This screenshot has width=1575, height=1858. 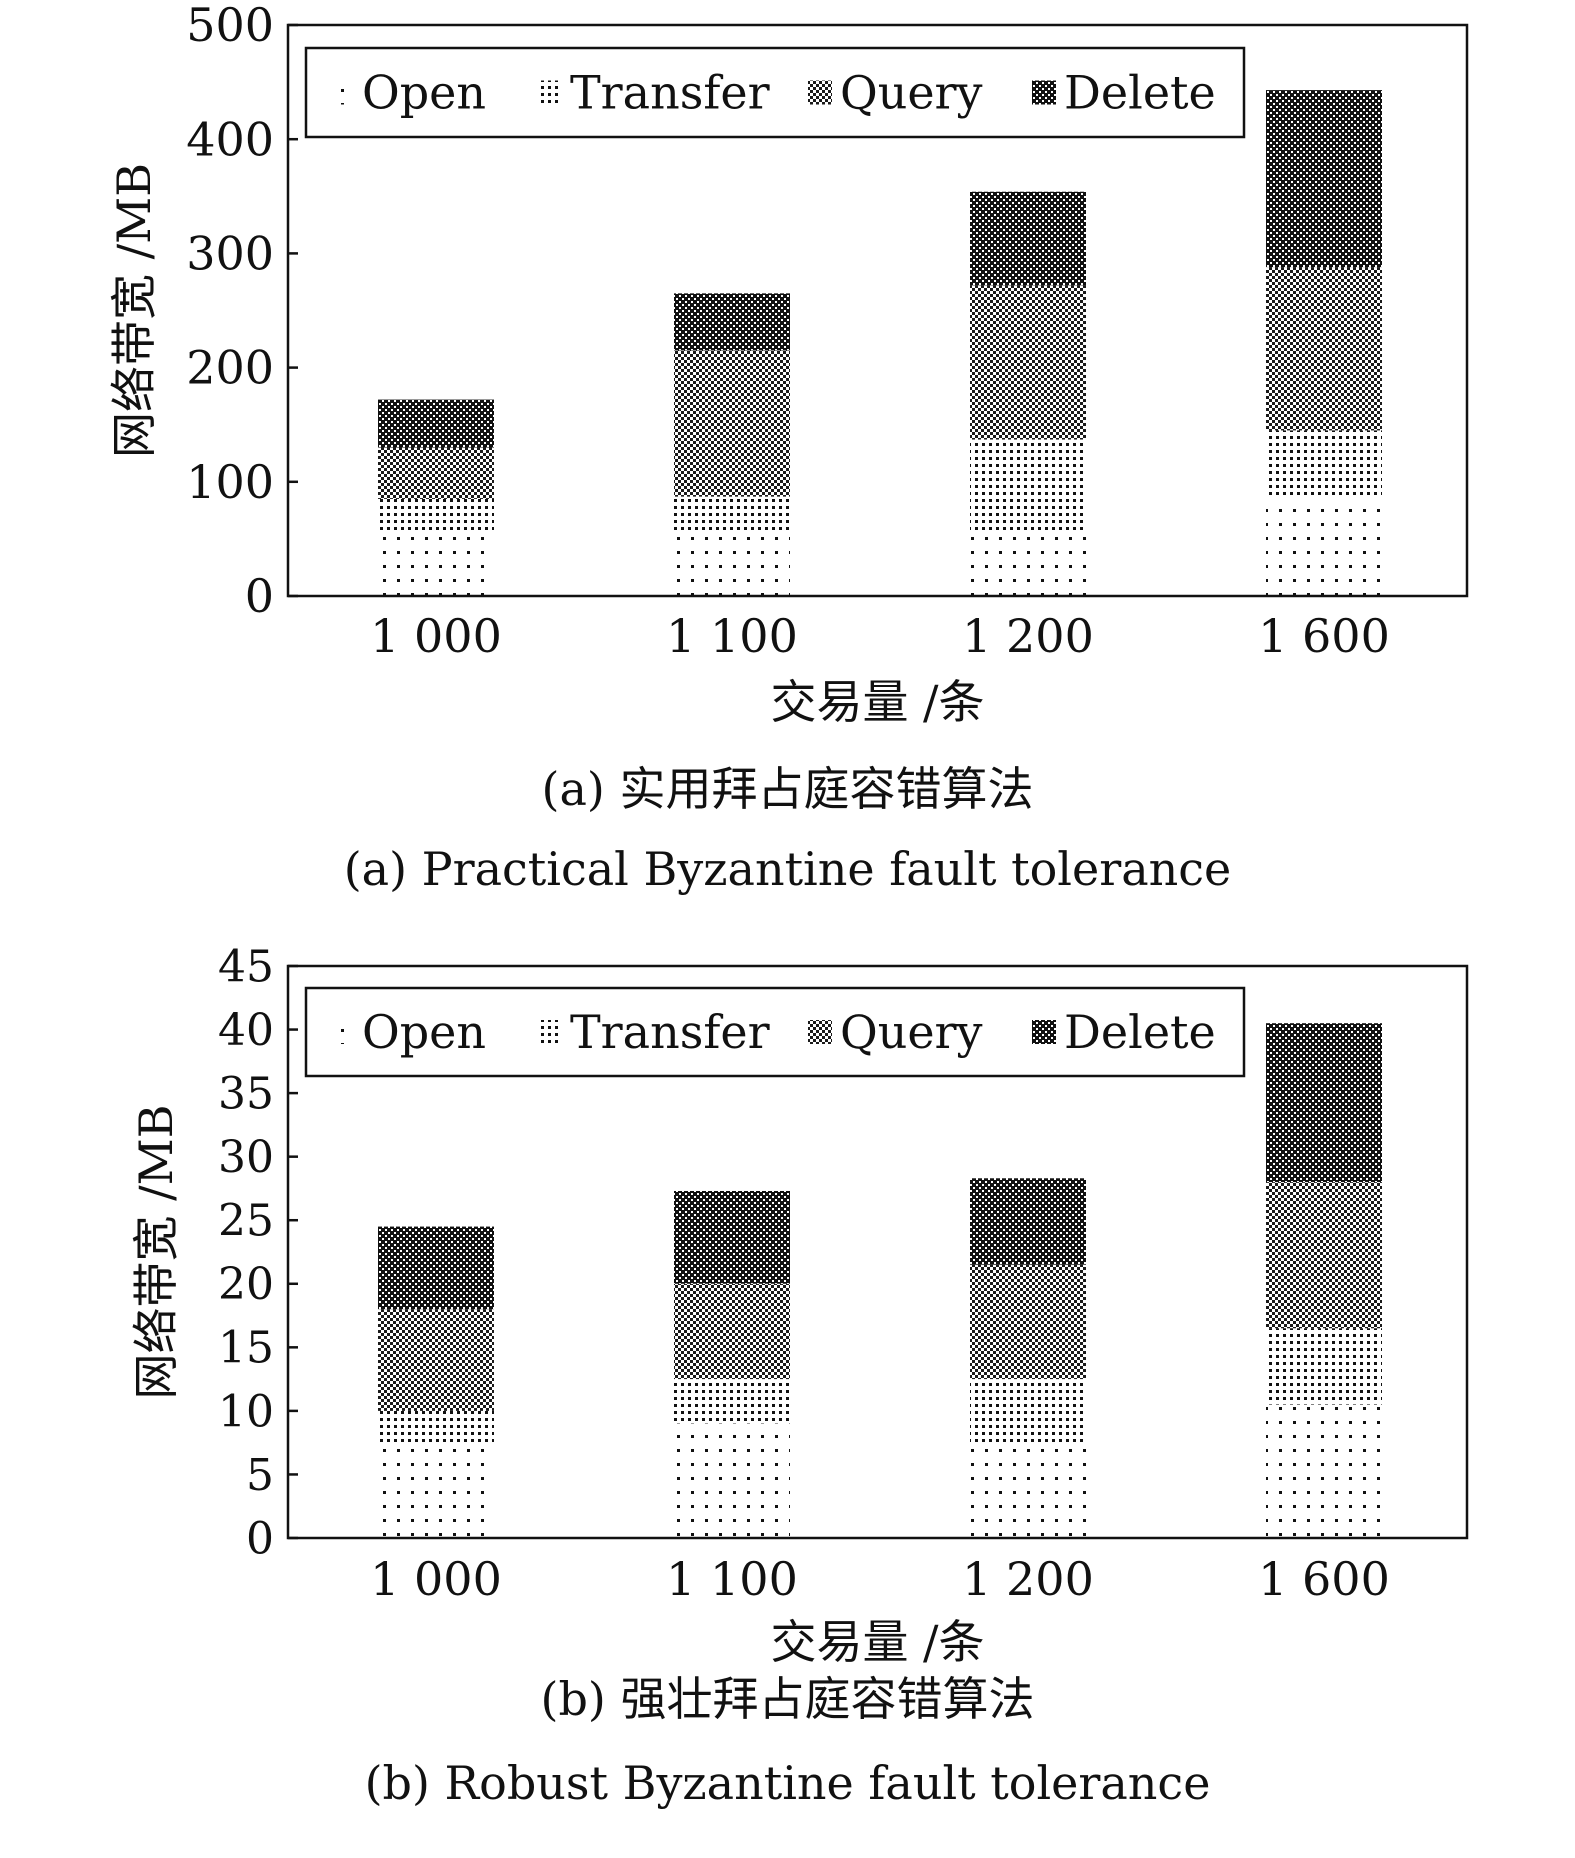 I want to click on y-tick-label: 10, so click(x=246, y=1411).